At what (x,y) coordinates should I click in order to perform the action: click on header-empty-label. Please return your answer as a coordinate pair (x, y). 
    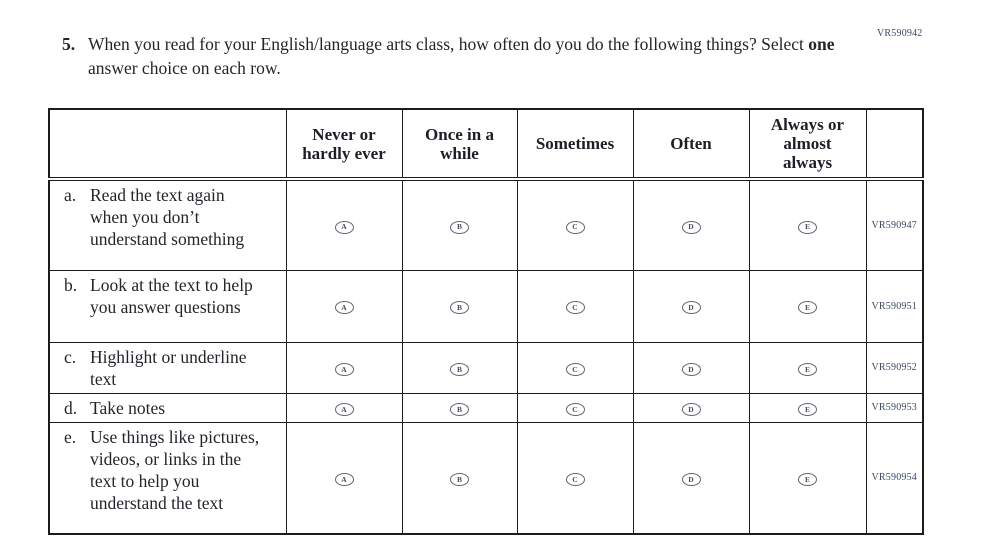
    Looking at the image, I should click on (167, 144).